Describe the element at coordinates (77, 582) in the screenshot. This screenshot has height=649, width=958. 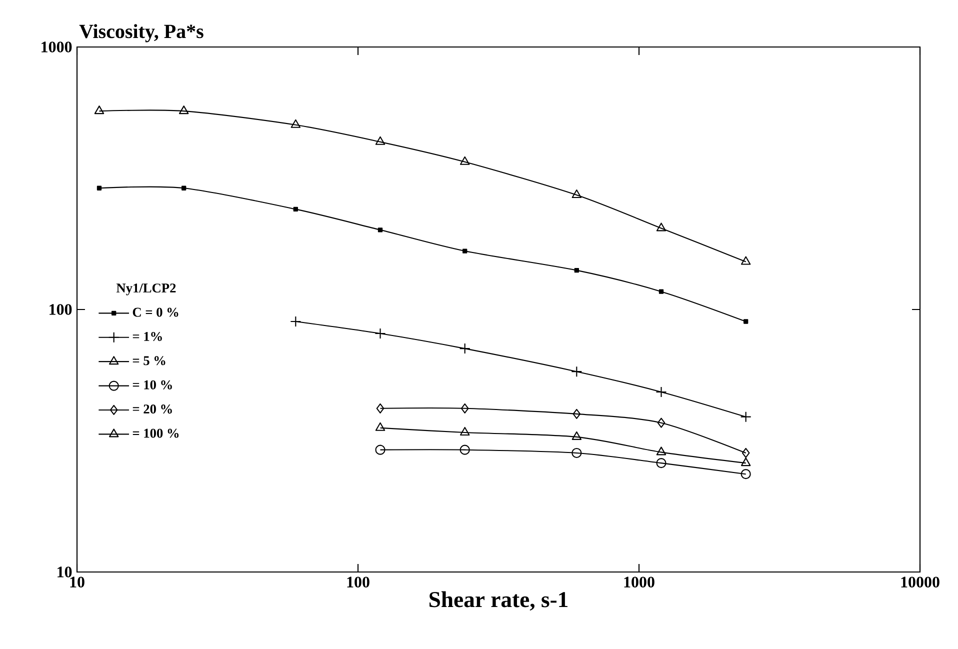
I see `x-tick-label: 10` at that location.